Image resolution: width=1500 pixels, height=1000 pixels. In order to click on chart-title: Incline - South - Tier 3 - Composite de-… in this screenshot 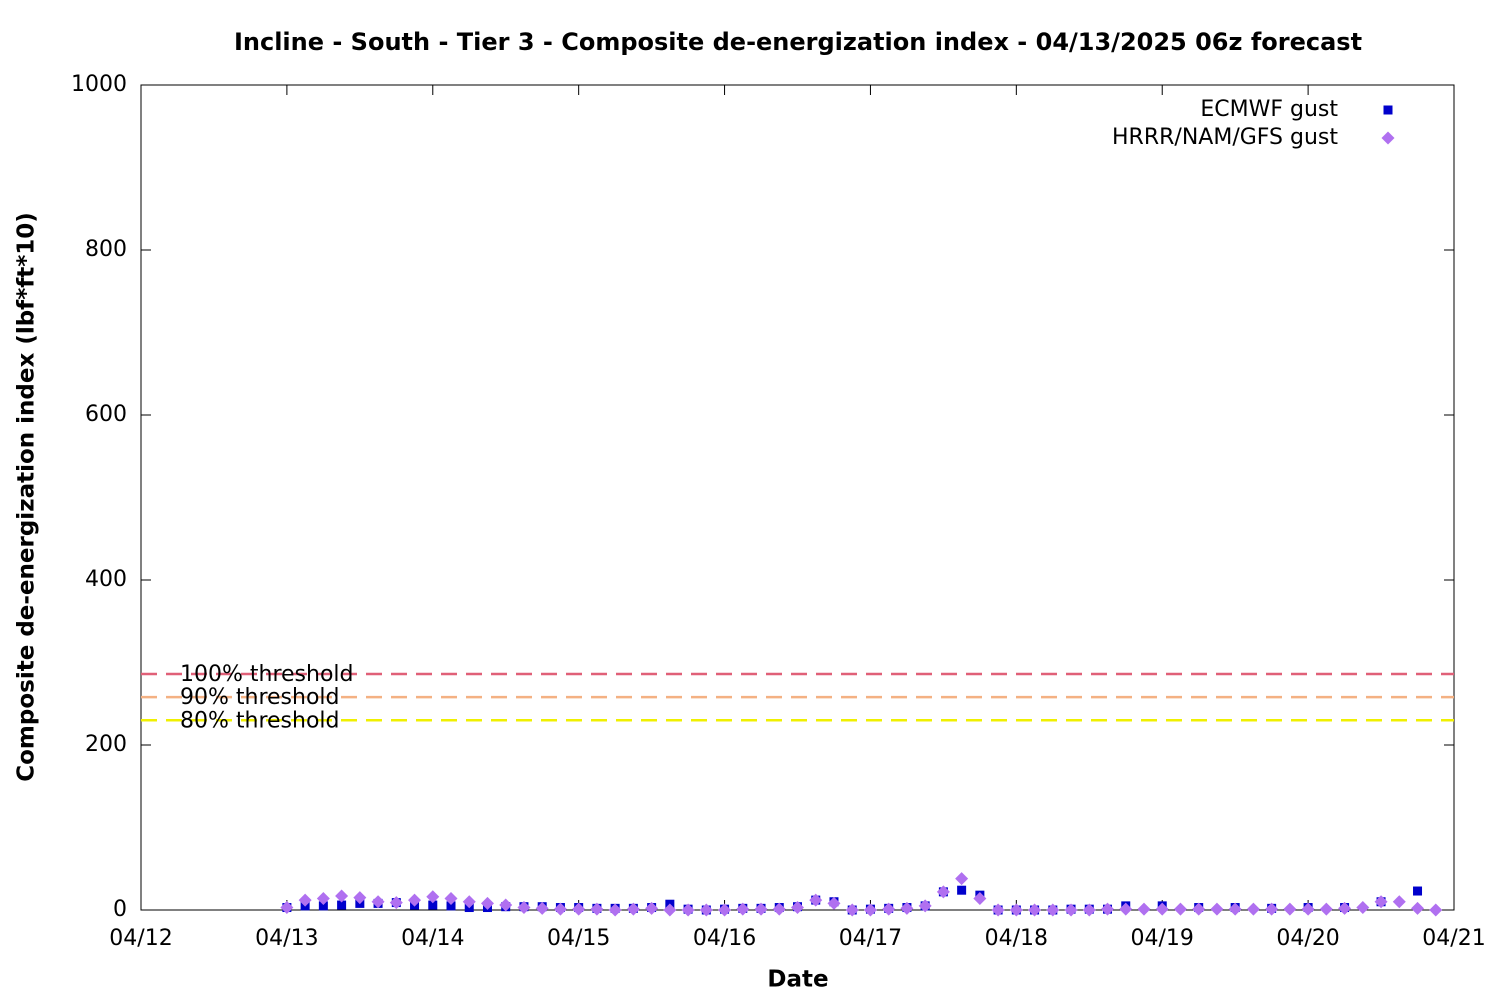, I will do `click(798, 42)`.